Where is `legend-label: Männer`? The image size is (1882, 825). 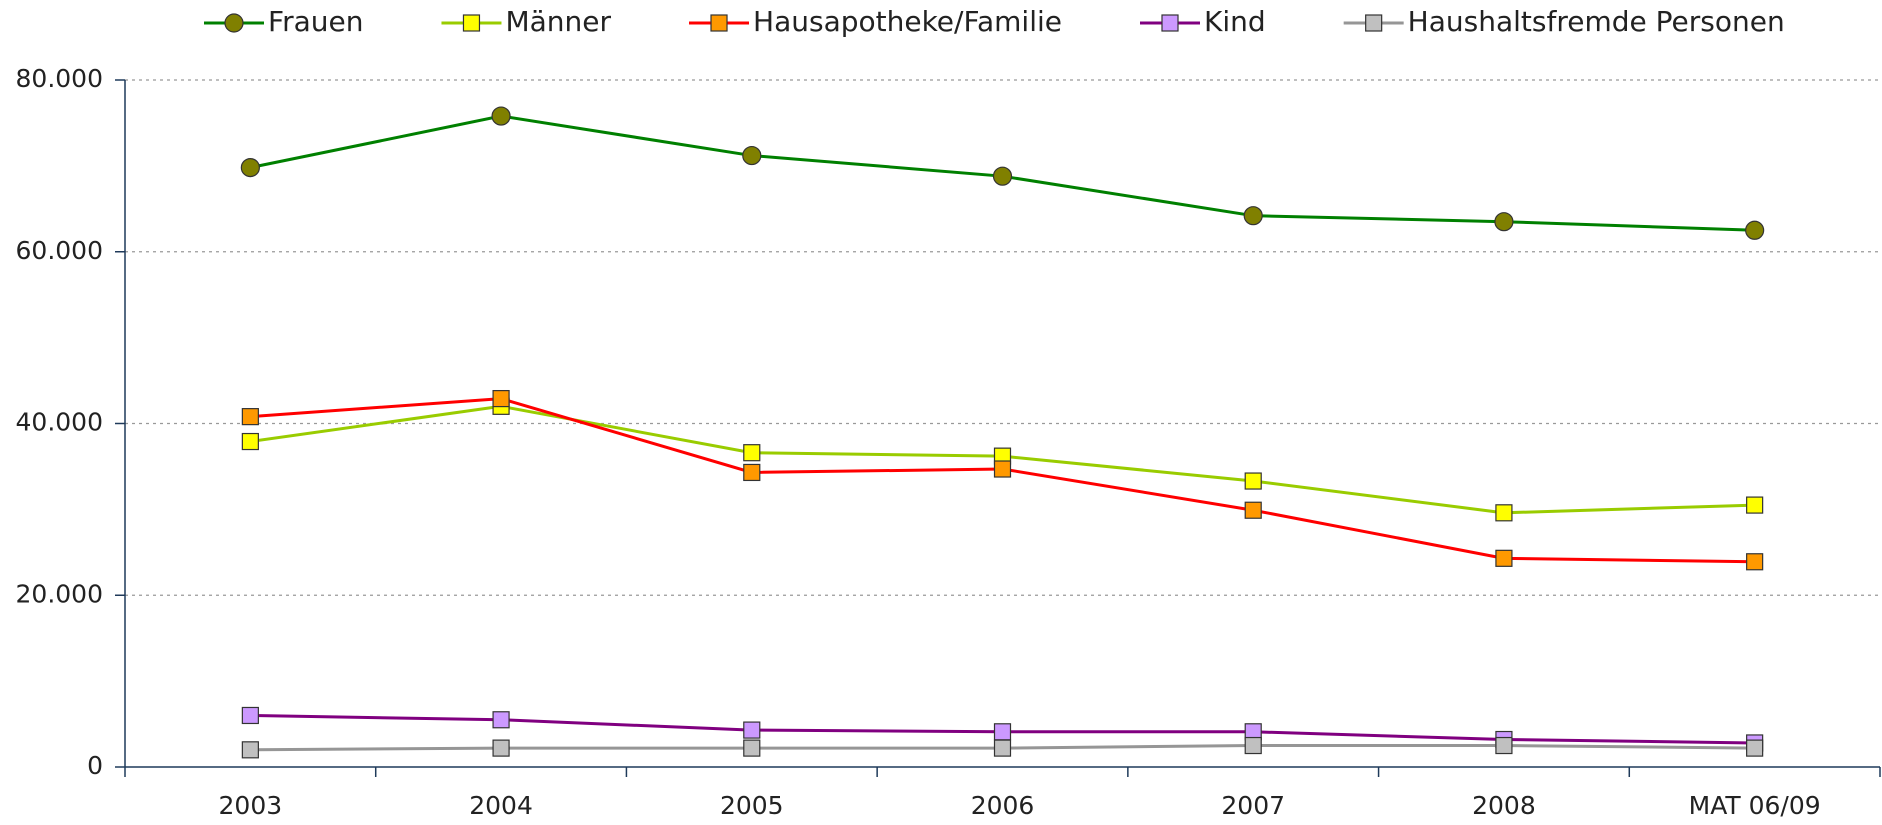 legend-label: Männer is located at coordinates (558, 21).